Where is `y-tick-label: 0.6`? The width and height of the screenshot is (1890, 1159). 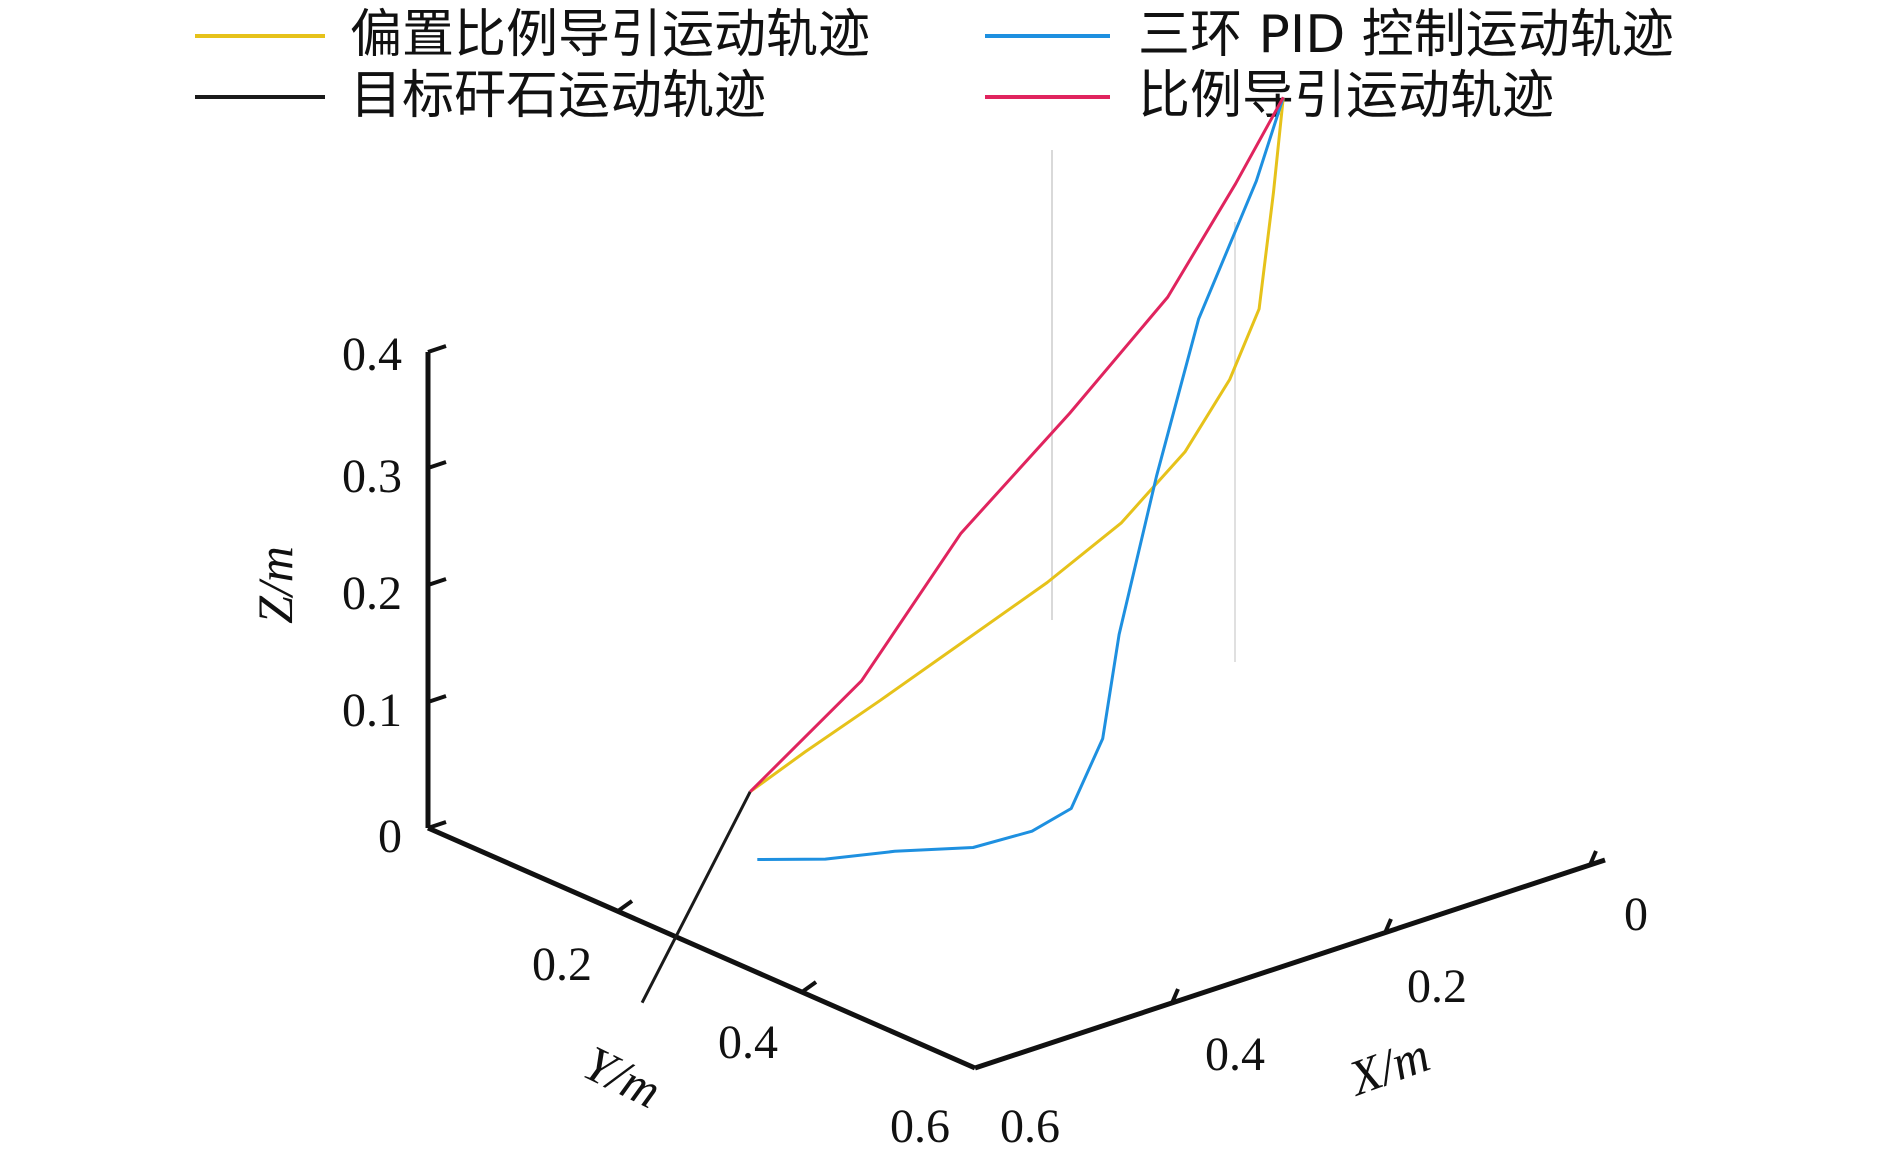 y-tick-label: 0.6 is located at coordinates (920, 1126).